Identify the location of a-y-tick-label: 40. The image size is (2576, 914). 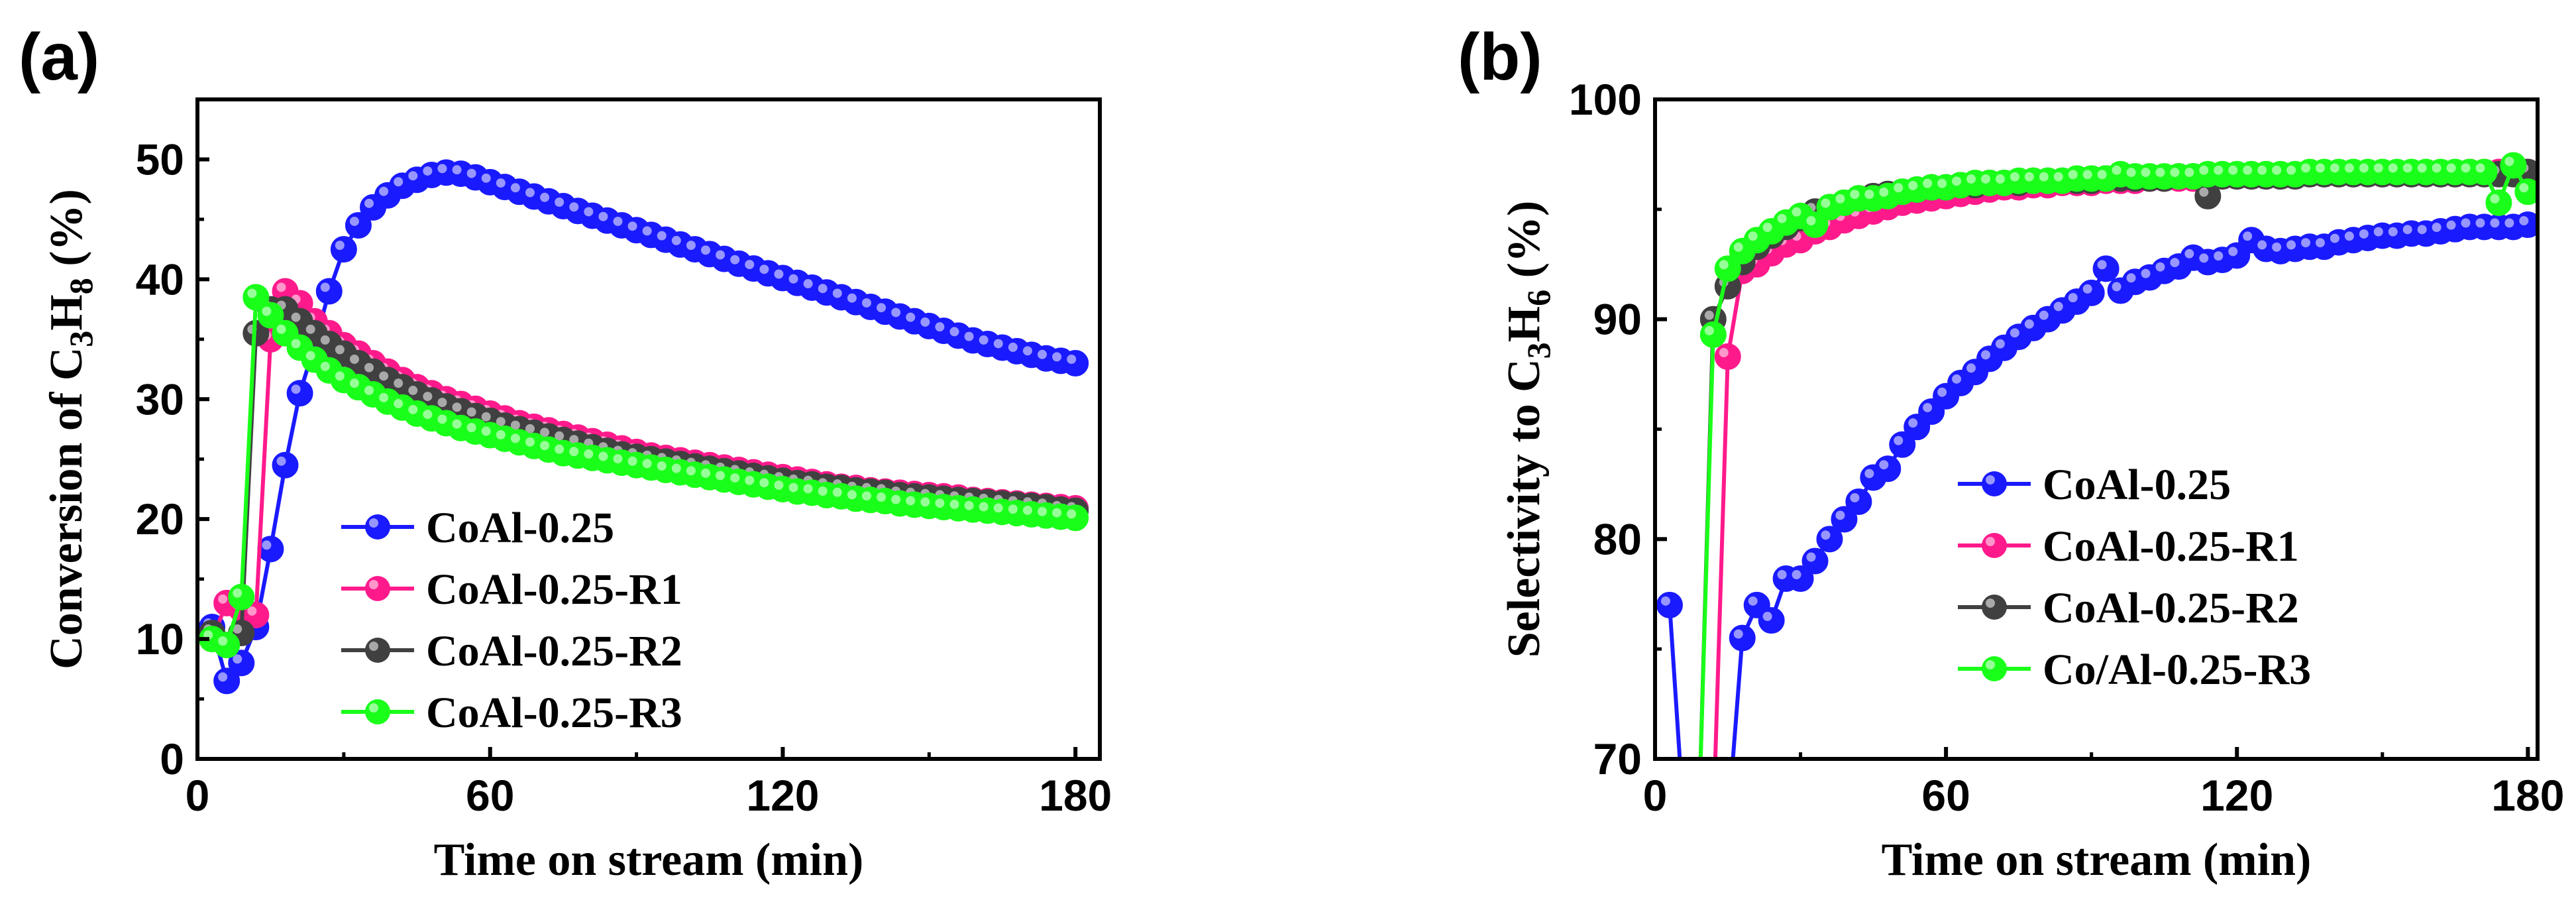
(160, 280).